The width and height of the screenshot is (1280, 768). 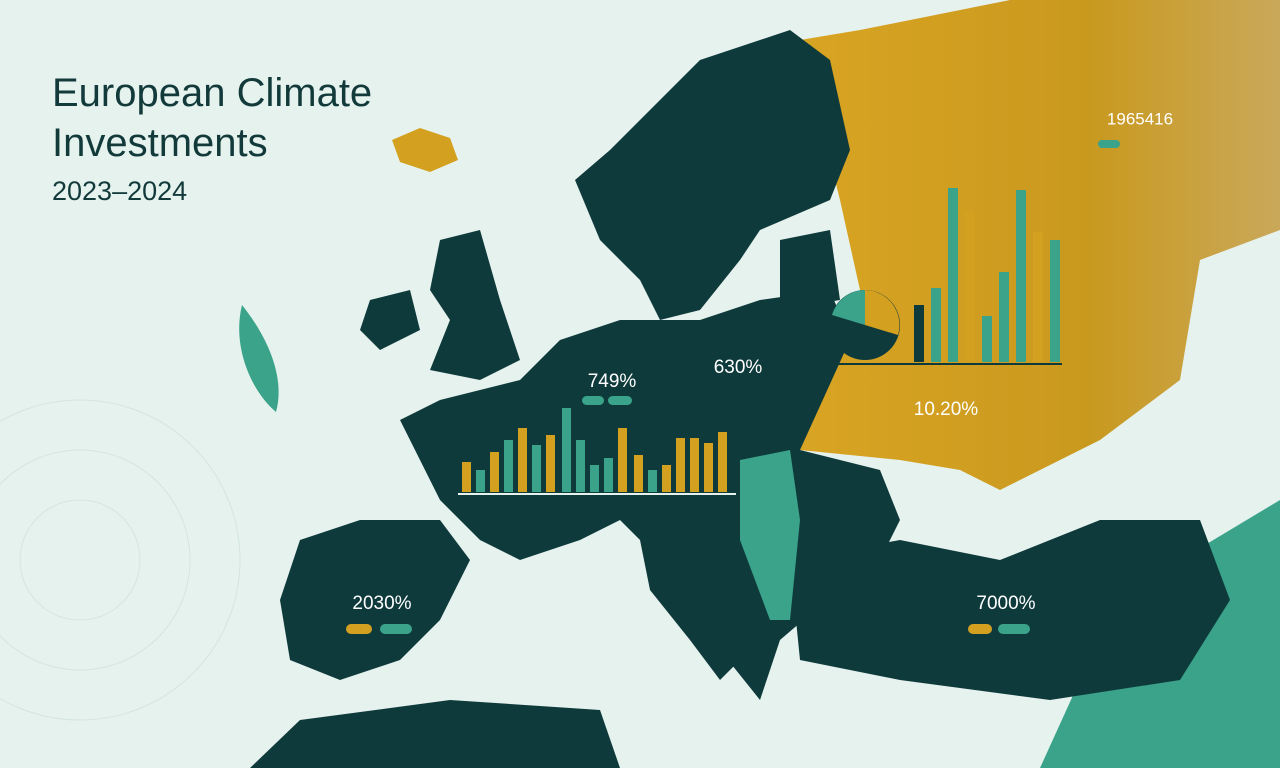 I want to click on region-label: 10.20%, so click(x=946, y=409).